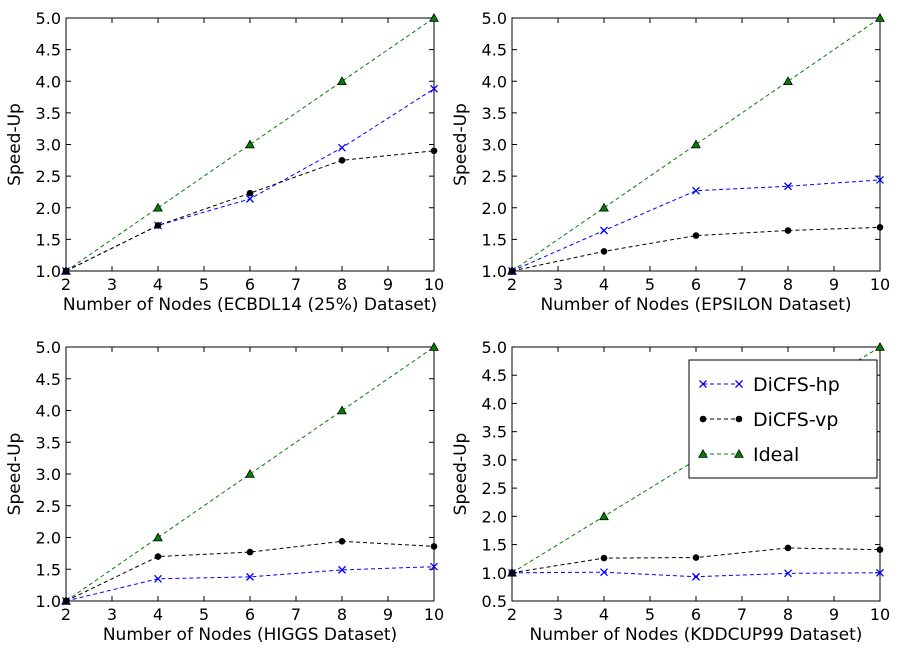 The image size is (899, 656). What do you see at coordinates (250, 635) in the screenshot?
I see `x-axis-label: Number of Nodes (HIGGS Dataset)` at bounding box center [250, 635].